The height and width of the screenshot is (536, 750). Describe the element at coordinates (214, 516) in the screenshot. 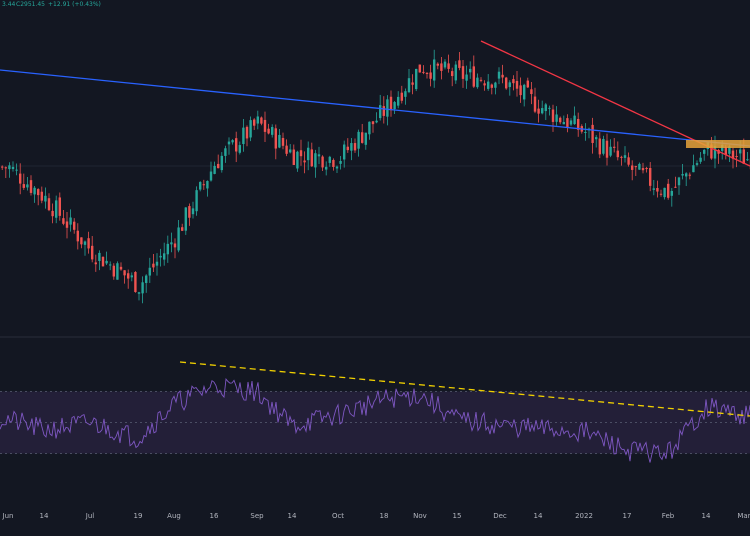

I see `x-tick-label: 16` at that location.